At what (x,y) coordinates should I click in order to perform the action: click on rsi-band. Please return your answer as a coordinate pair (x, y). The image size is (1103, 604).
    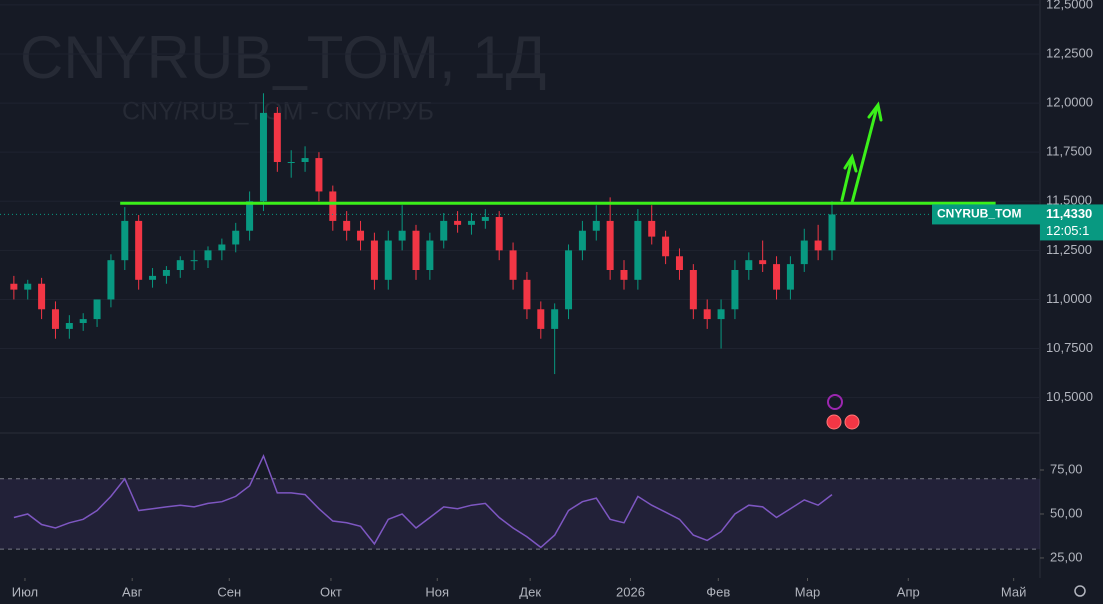
    Looking at the image, I should click on (520, 514).